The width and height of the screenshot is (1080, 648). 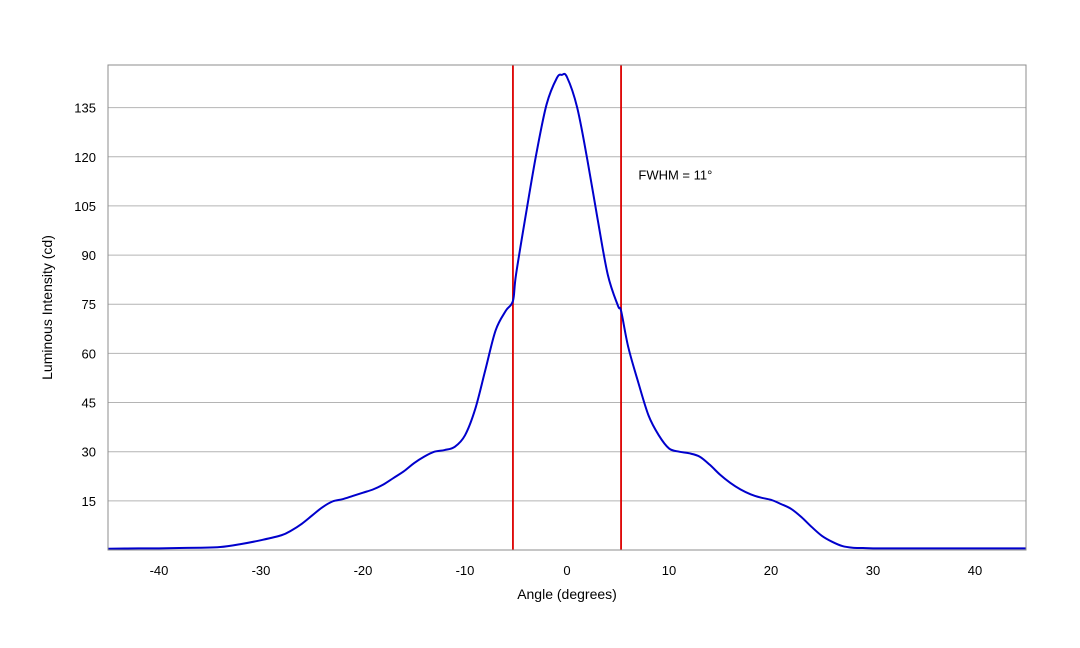 What do you see at coordinates (85, 157) in the screenshot?
I see `y-tick-label: 120` at bounding box center [85, 157].